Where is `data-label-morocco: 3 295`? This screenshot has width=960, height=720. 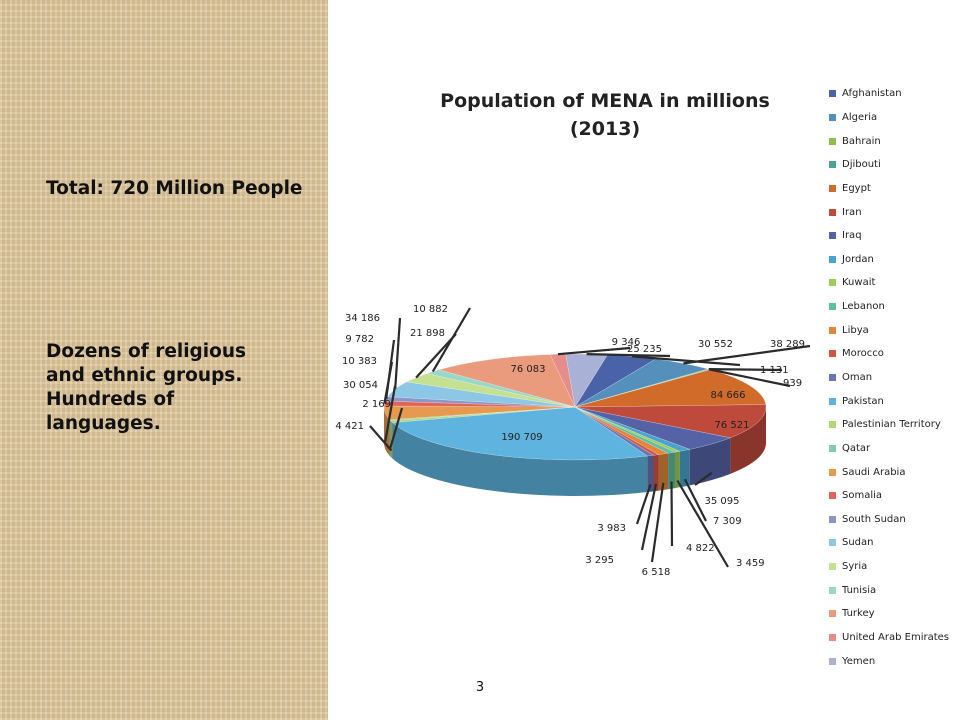
data-label-morocco: 3 295 is located at coordinates (599, 560).